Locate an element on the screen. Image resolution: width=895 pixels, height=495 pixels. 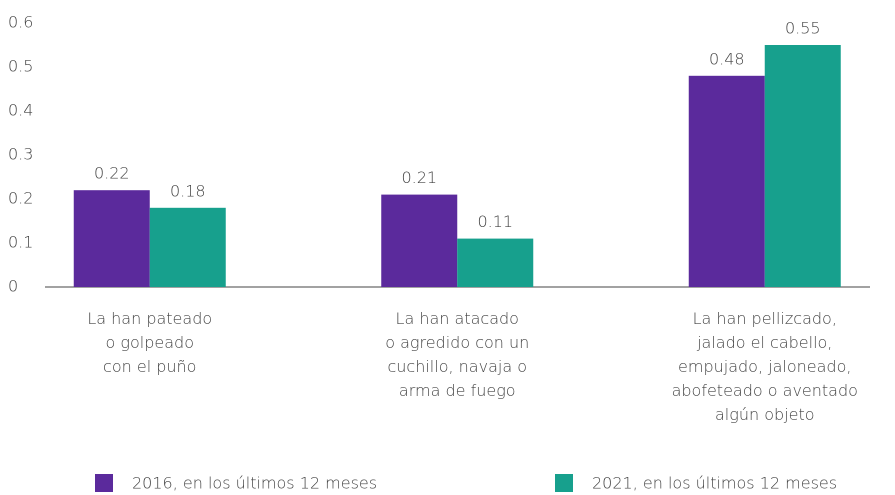
y-tick-label: 0.1 is located at coordinates (20, 242).